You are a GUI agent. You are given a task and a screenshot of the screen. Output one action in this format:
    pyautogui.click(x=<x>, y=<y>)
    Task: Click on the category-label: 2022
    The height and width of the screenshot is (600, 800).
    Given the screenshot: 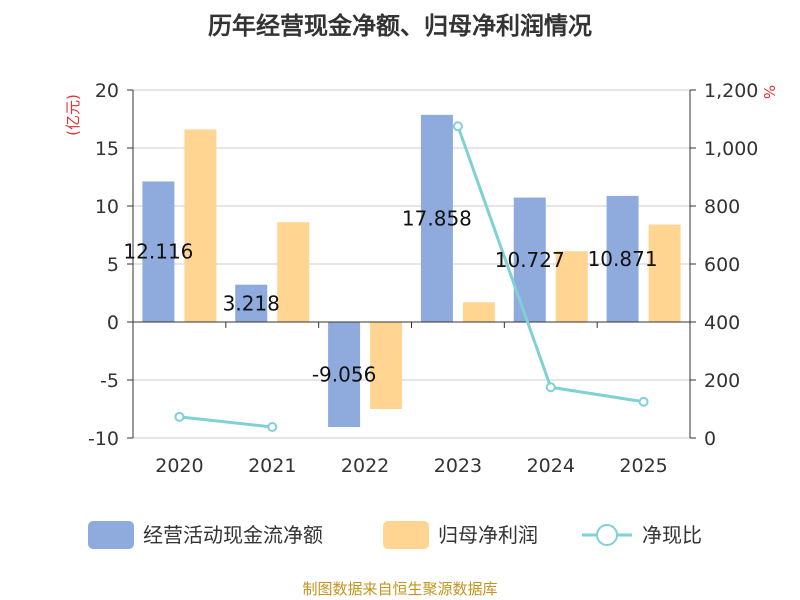 What is the action you would take?
    pyautogui.click(x=365, y=466)
    